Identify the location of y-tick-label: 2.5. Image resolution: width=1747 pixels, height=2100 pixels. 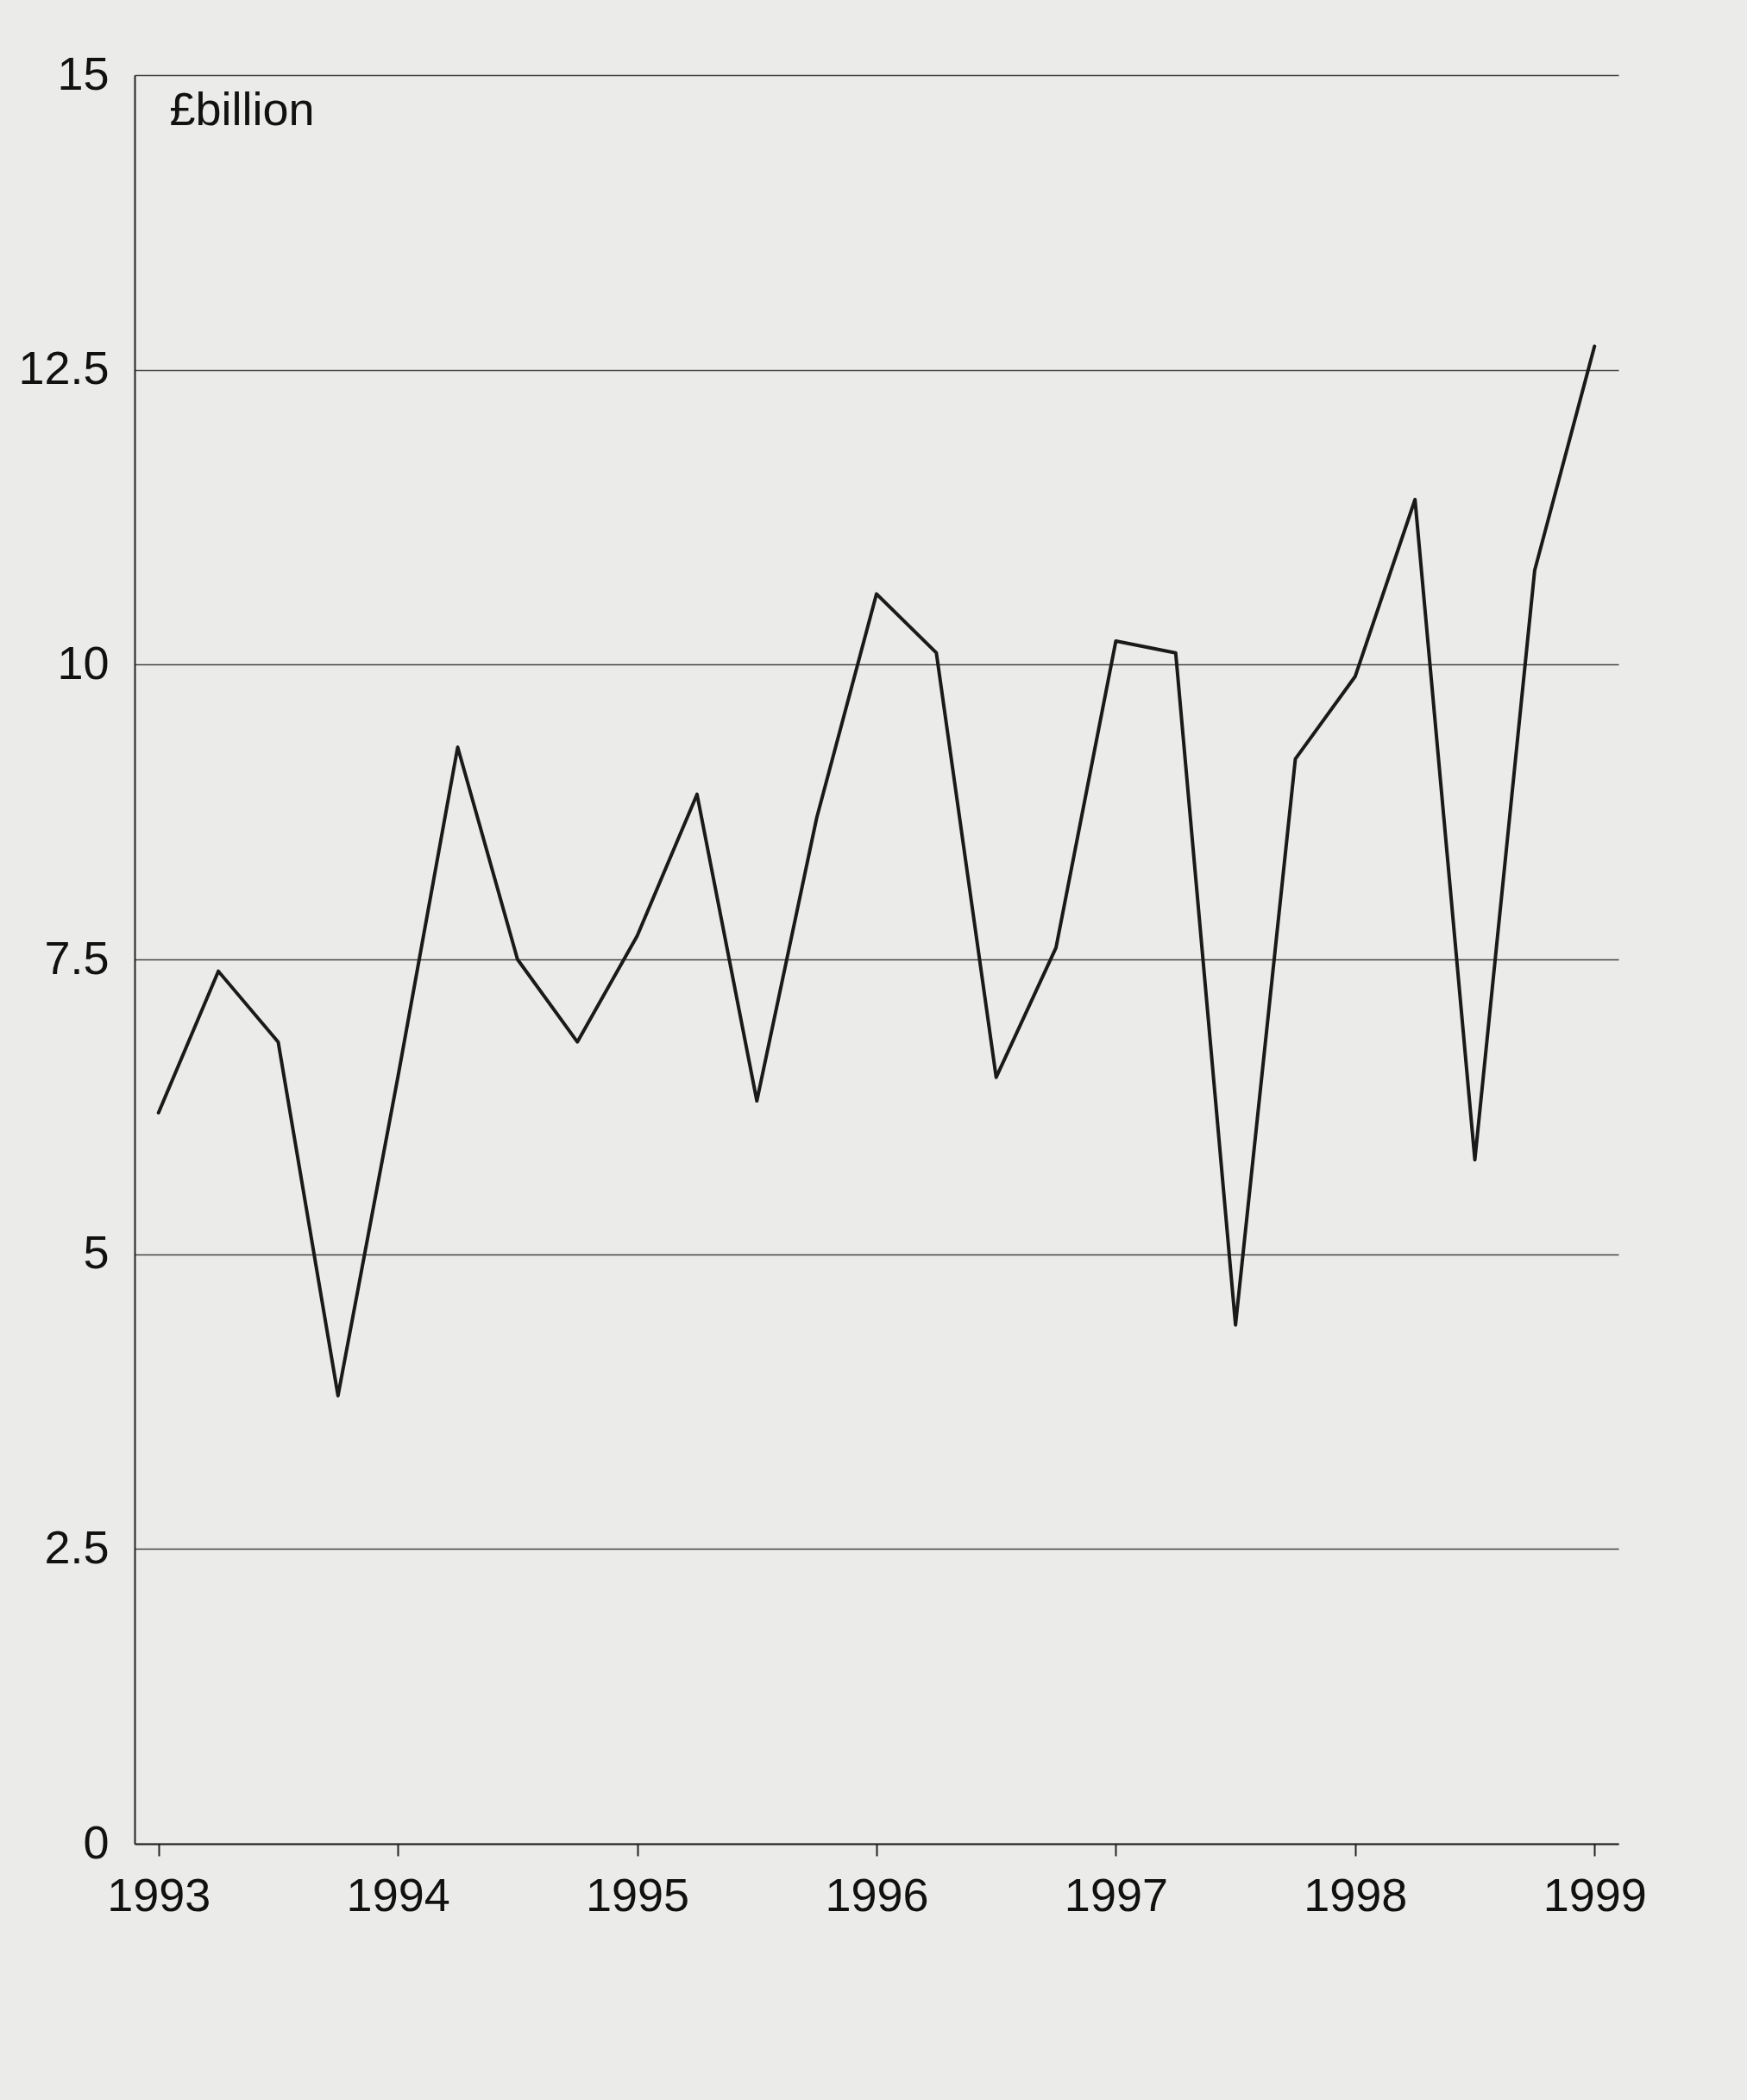
(77, 1547).